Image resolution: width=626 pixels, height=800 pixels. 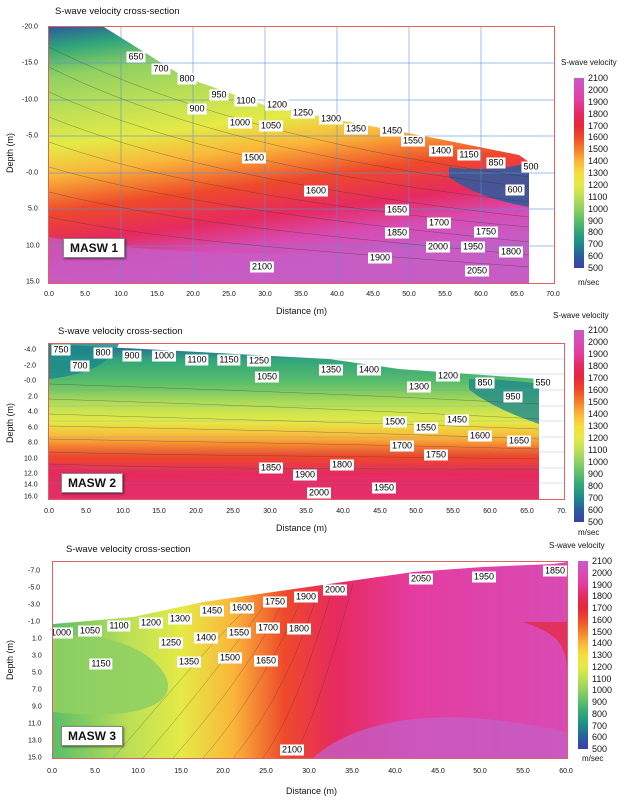 What do you see at coordinates (123, 511) in the screenshot?
I see `x-tick: 10.0` at bounding box center [123, 511].